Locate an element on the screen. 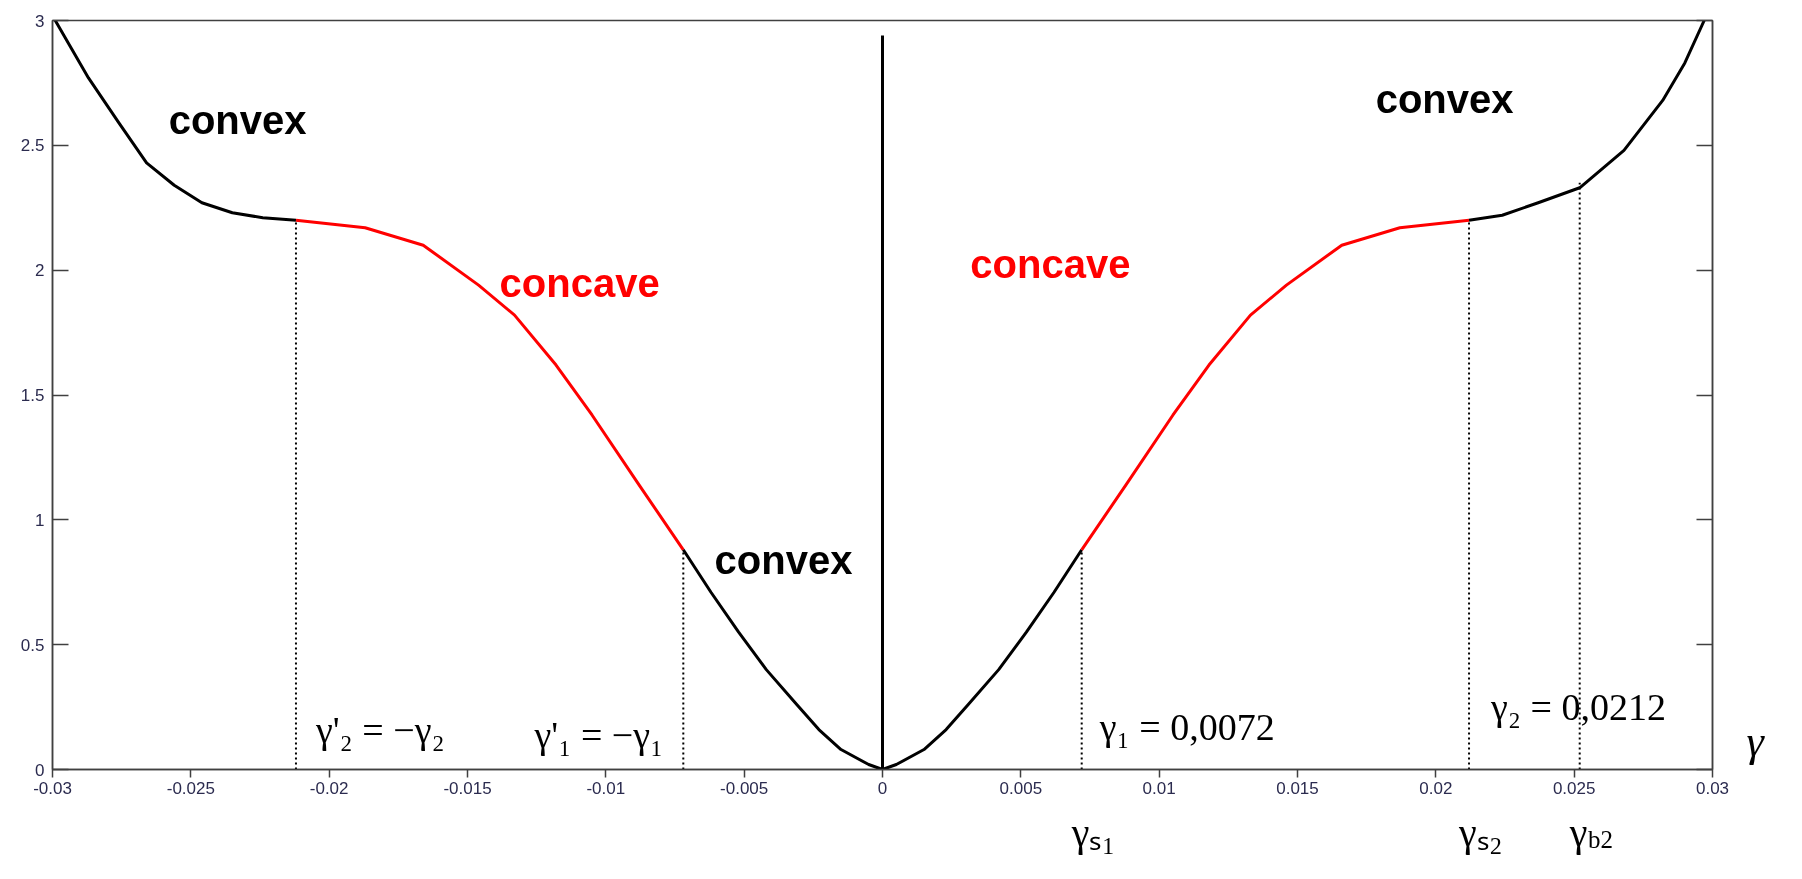 This screenshot has height=879, width=1802. x-tick-label: 0.025 is located at coordinates (1574, 788).